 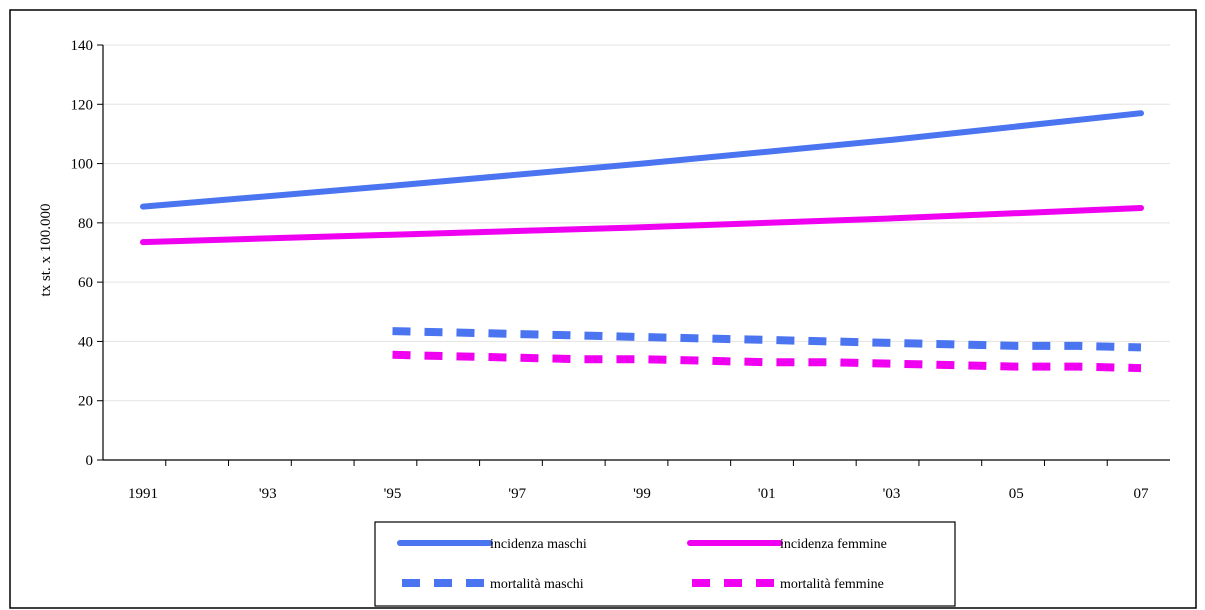 What do you see at coordinates (268, 494) in the screenshot?
I see `x-tick-label: '93` at bounding box center [268, 494].